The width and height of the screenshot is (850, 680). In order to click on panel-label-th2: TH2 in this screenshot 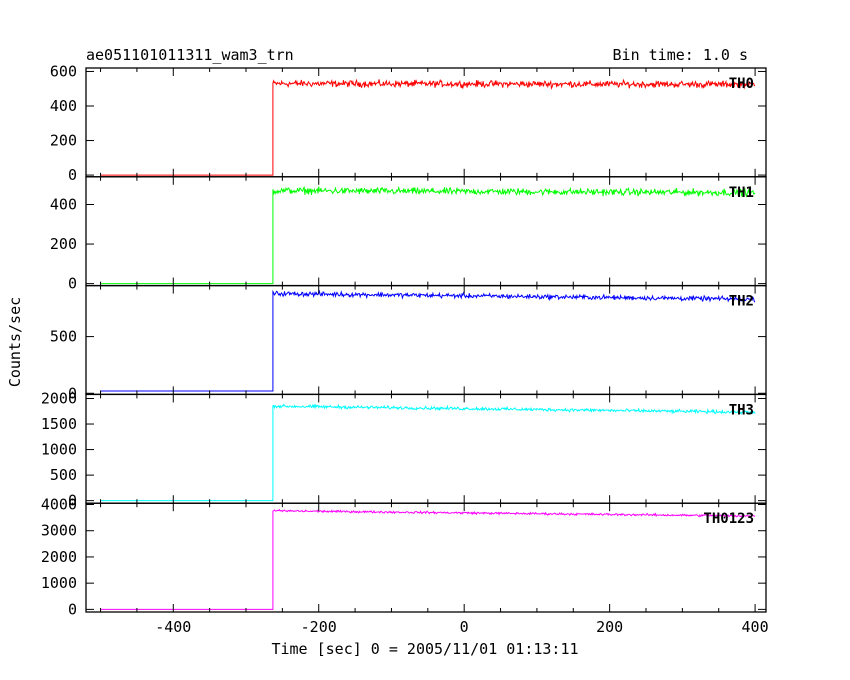, I will do `click(741, 302)`.